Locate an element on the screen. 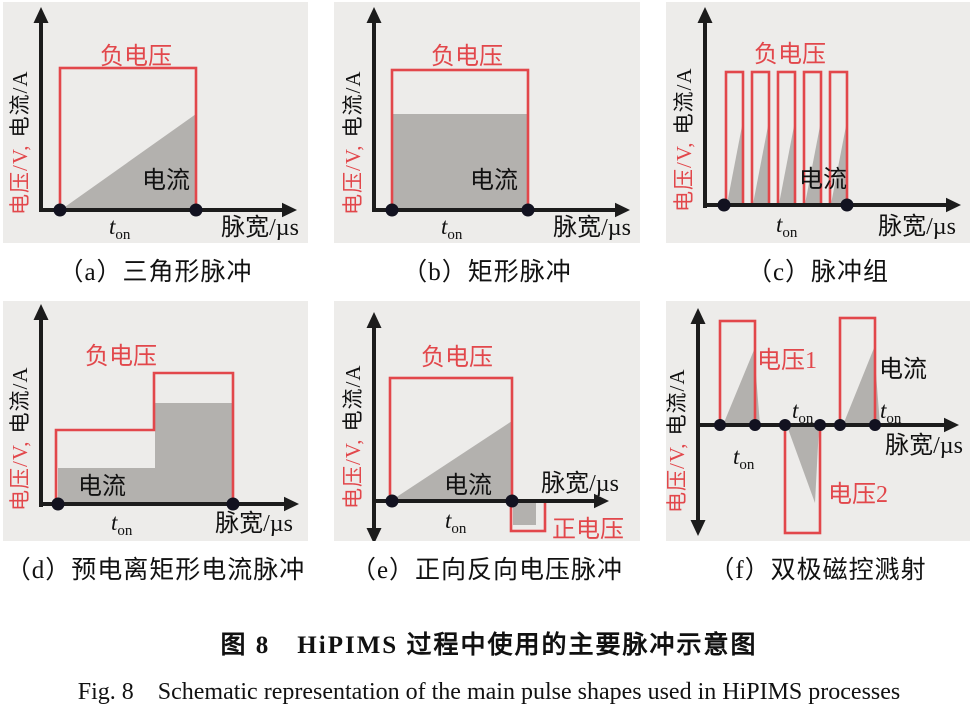  figure-caption-chinese: 图 8 HiPIMS 过程中使用的主要脉冲示意图 is located at coordinates (489, 645).